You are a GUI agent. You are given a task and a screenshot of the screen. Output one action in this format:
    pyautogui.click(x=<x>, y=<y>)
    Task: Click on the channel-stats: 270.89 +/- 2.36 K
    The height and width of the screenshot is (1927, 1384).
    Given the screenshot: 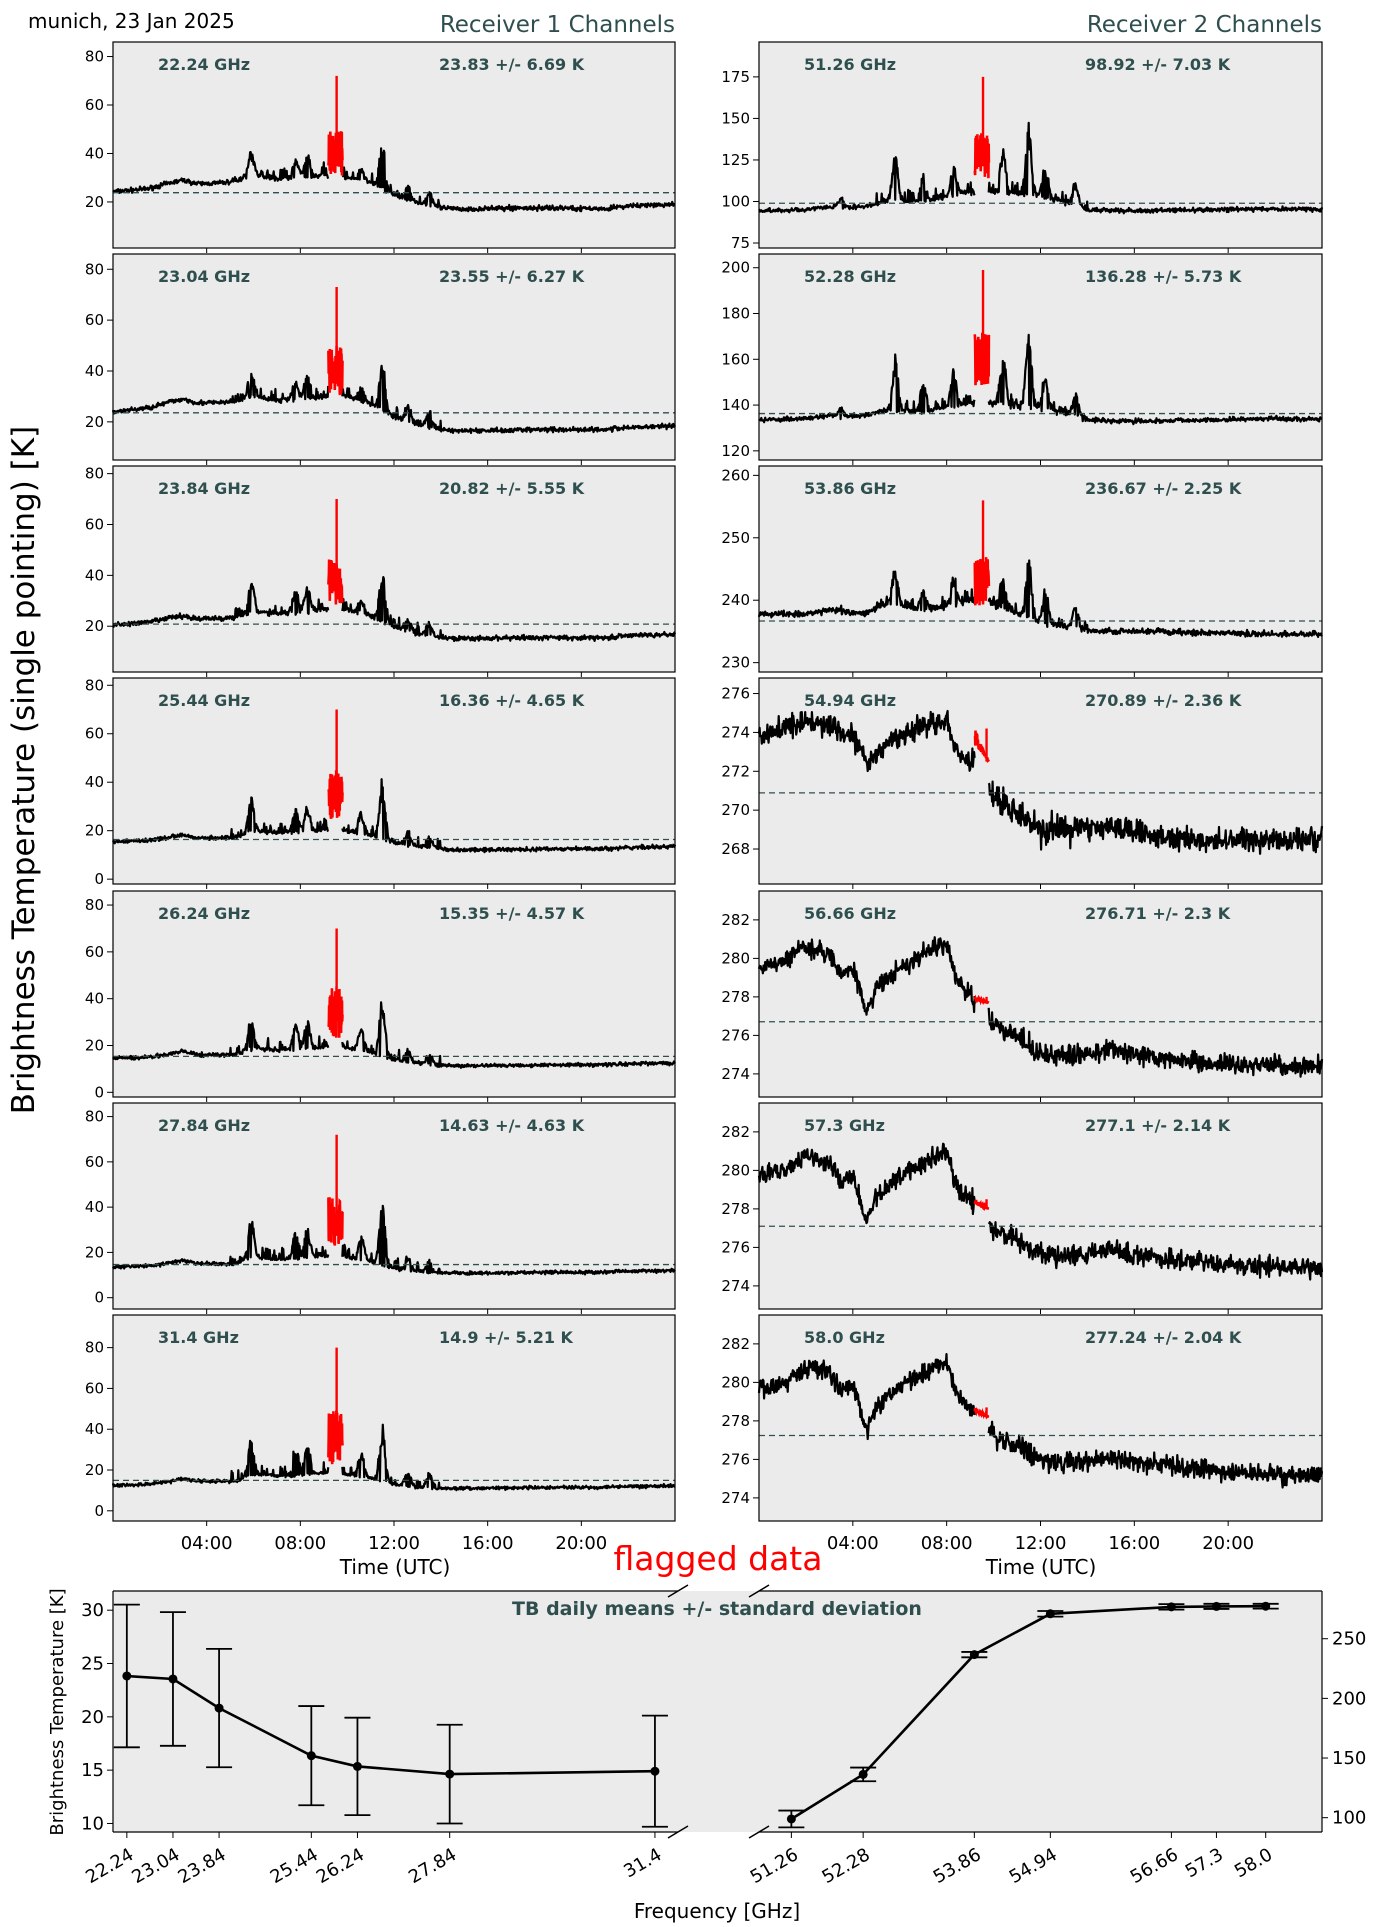 What is the action you would take?
    pyautogui.click(x=1163, y=700)
    